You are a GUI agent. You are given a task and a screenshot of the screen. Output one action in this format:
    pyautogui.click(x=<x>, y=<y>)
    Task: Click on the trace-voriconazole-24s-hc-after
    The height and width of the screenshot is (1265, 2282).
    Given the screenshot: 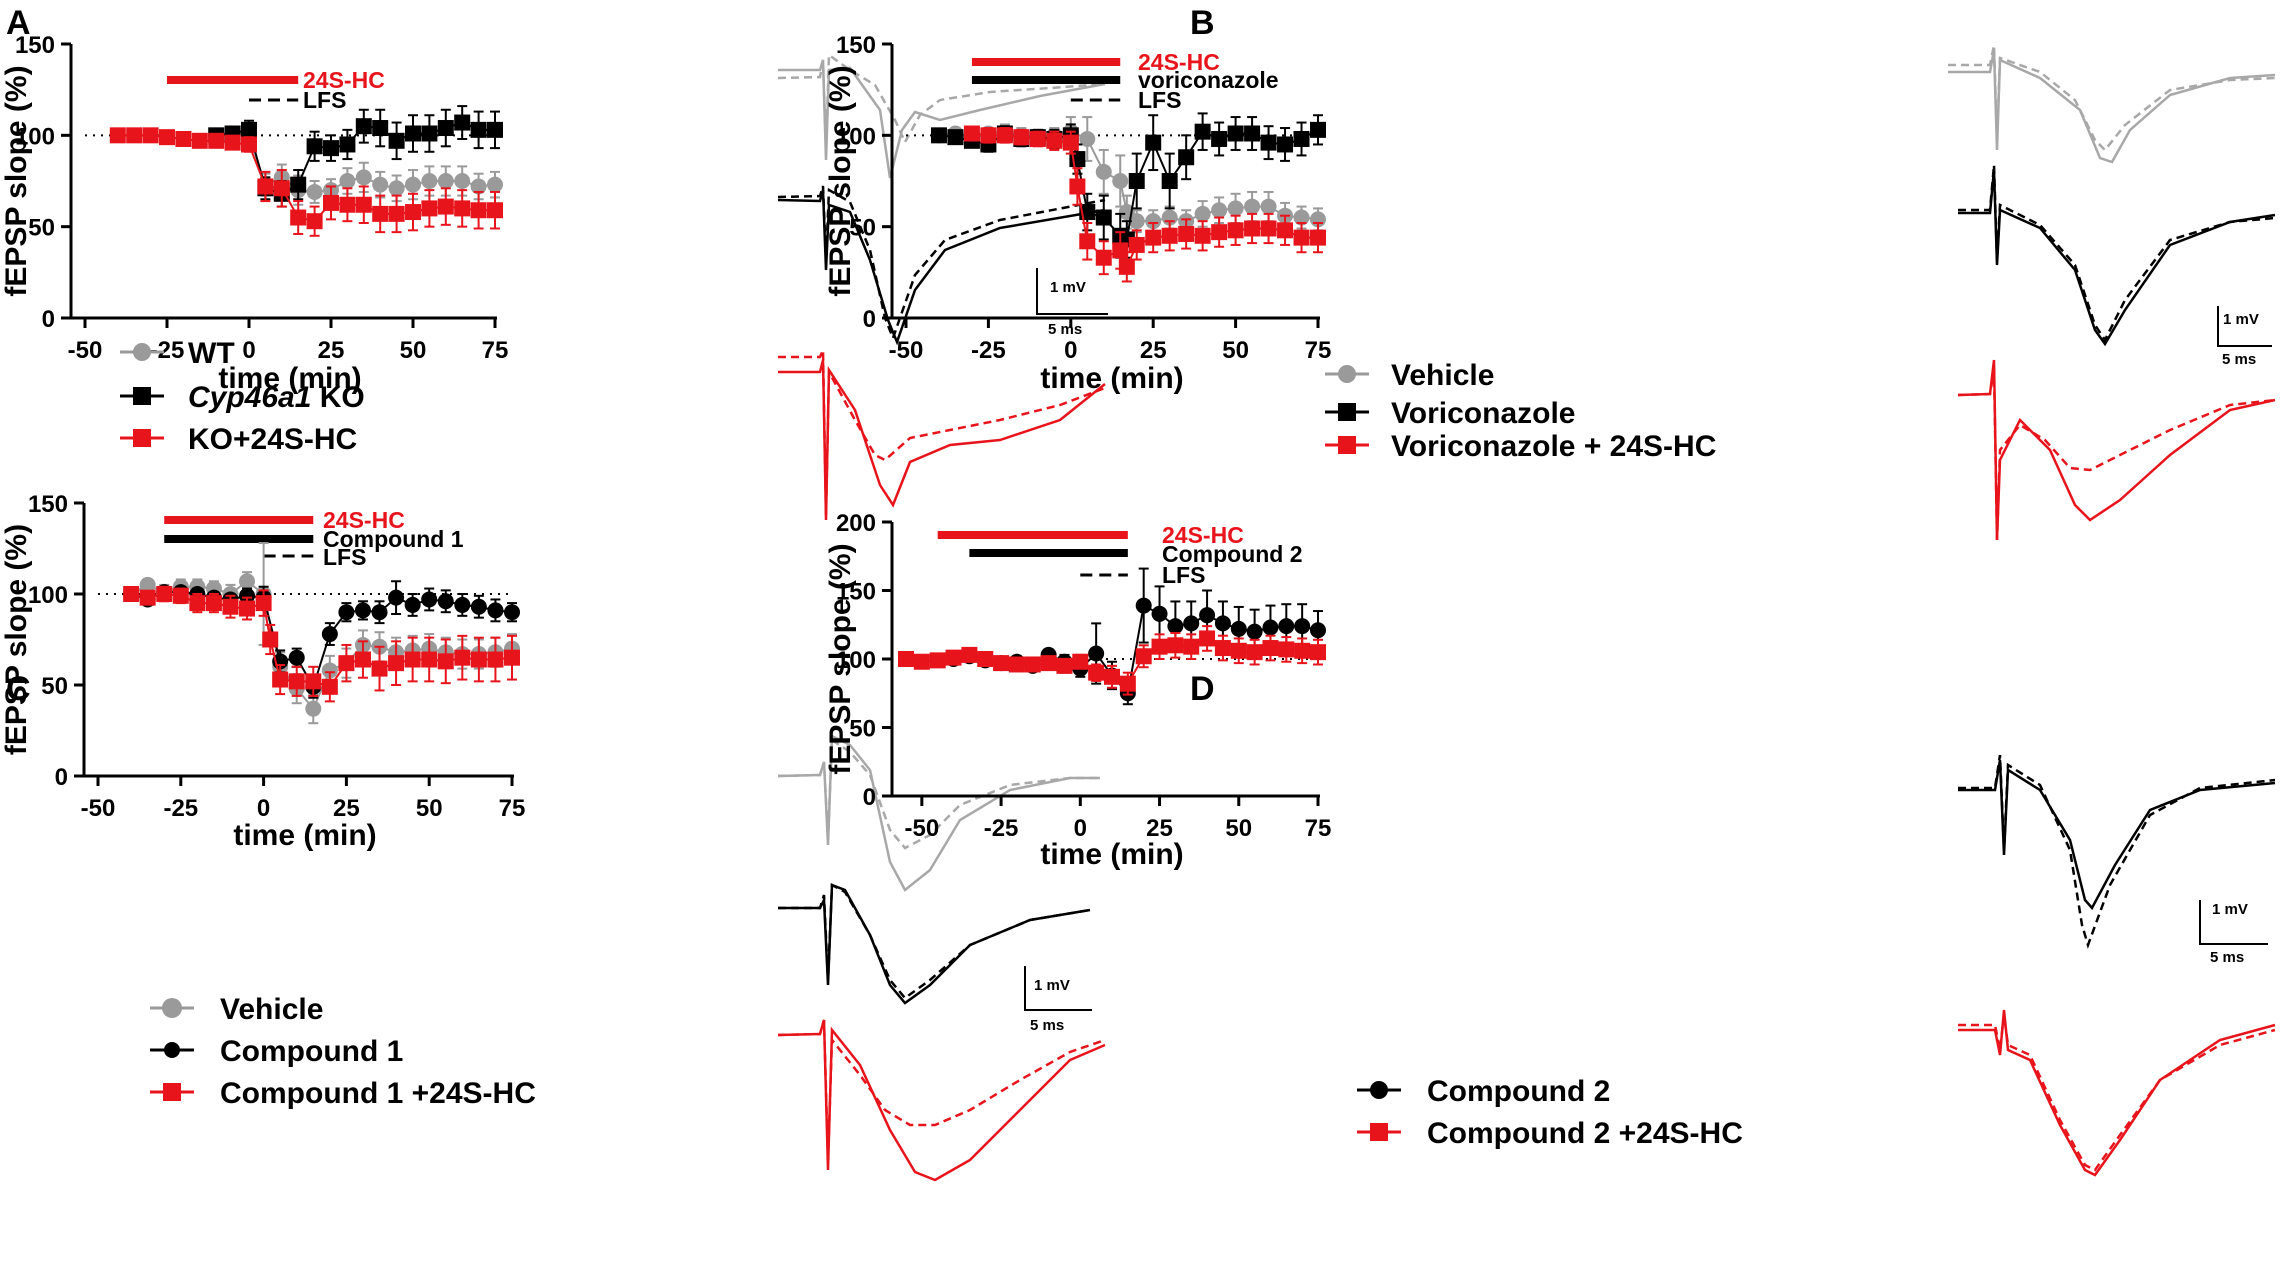 What is the action you would take?
    pyautogui.click(x=2116, y=455)
    